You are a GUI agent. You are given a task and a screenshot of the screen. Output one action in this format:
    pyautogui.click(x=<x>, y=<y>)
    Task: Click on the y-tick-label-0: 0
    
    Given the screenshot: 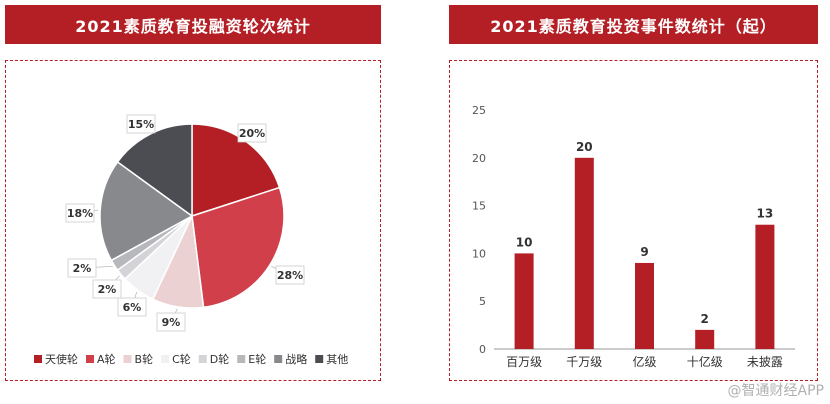 What is the action you would take?
    pyautogui.click(x=482, y=349)
    